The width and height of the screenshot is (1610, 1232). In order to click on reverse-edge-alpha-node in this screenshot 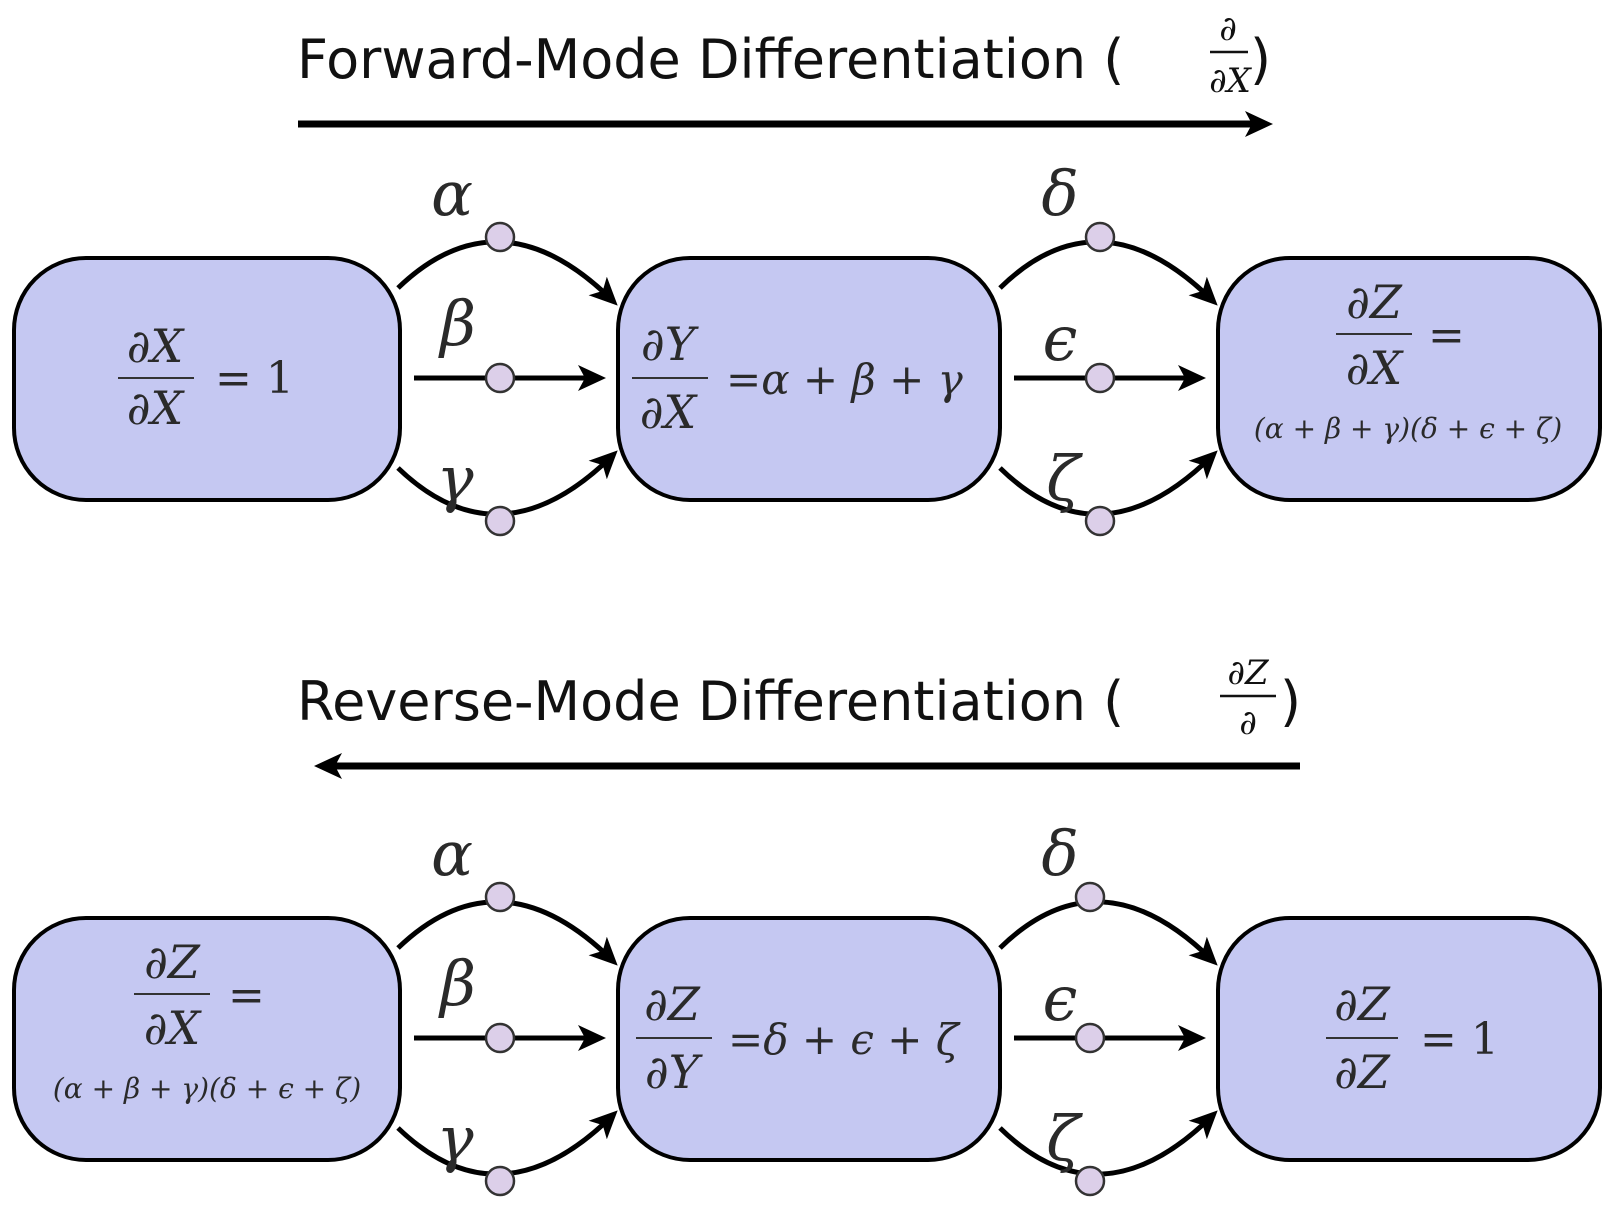, I will do `click(500, 897)`.